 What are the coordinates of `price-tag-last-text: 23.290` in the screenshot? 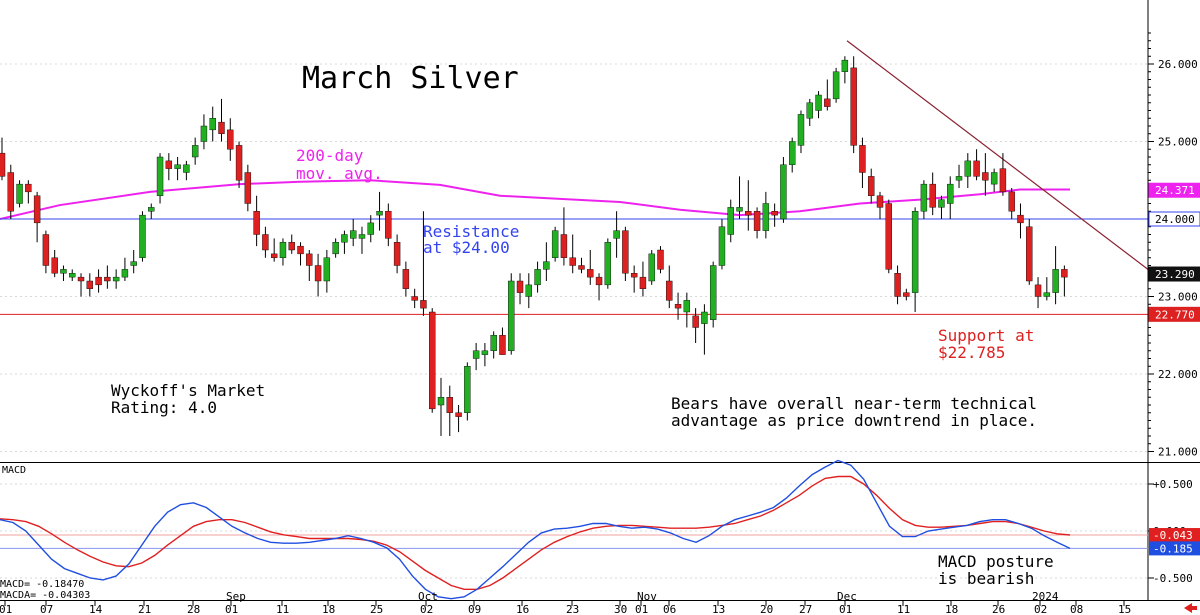 It's located at (1175, 274).